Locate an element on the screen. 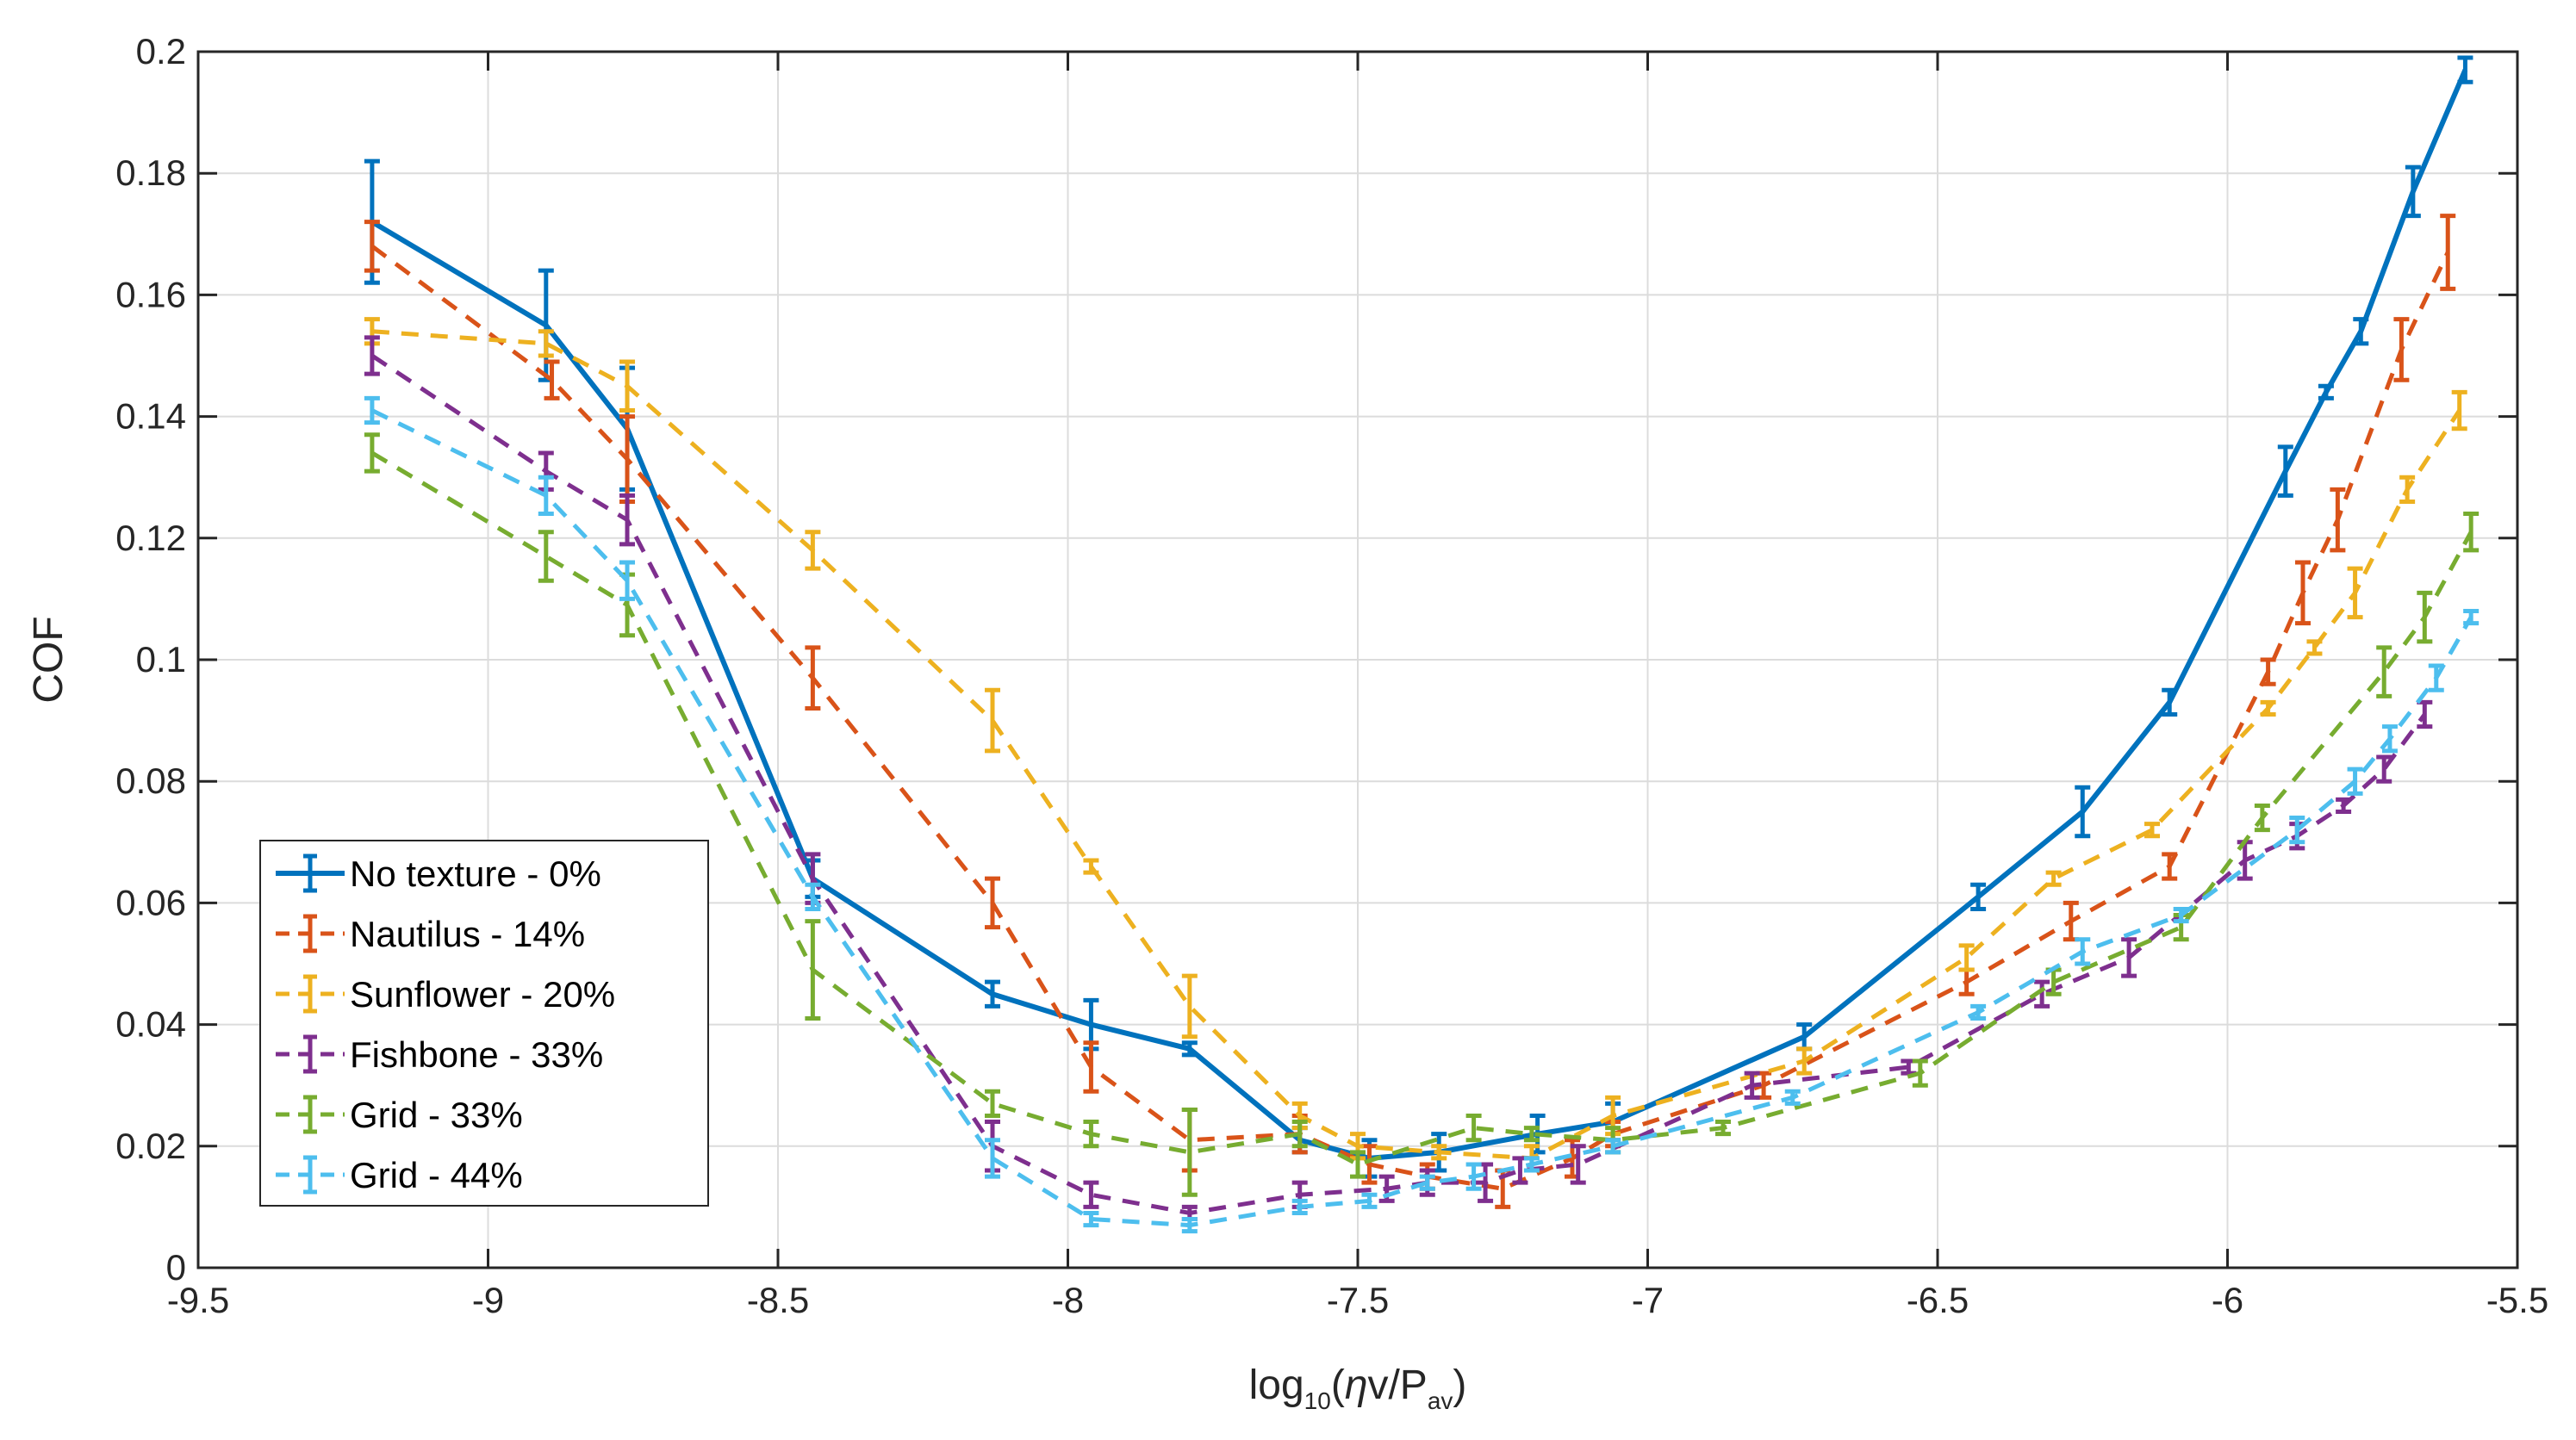 Image resolution: width=2576 pixels, height=1440 pixels. x-tick-label: -7.5 is located at coordinates (1358, 1300).